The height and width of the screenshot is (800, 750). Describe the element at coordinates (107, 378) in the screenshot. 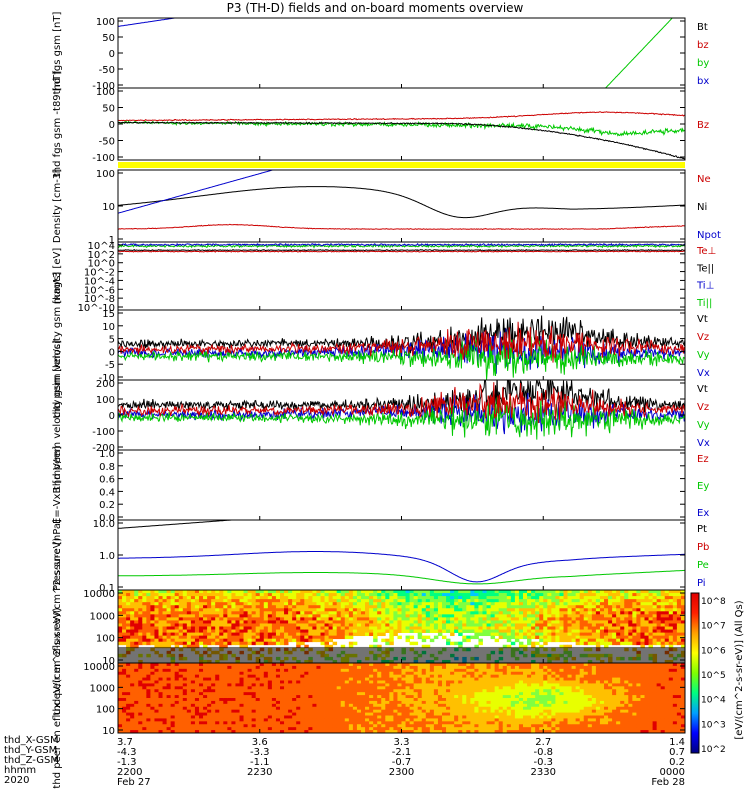

I see `y-tick-label: -10` at that location.